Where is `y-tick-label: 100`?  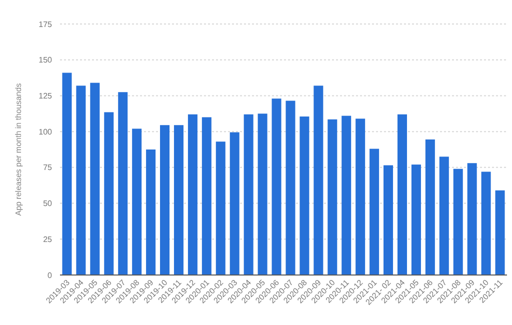 y-tick-label: 100 is located at coordinates (45, 131).